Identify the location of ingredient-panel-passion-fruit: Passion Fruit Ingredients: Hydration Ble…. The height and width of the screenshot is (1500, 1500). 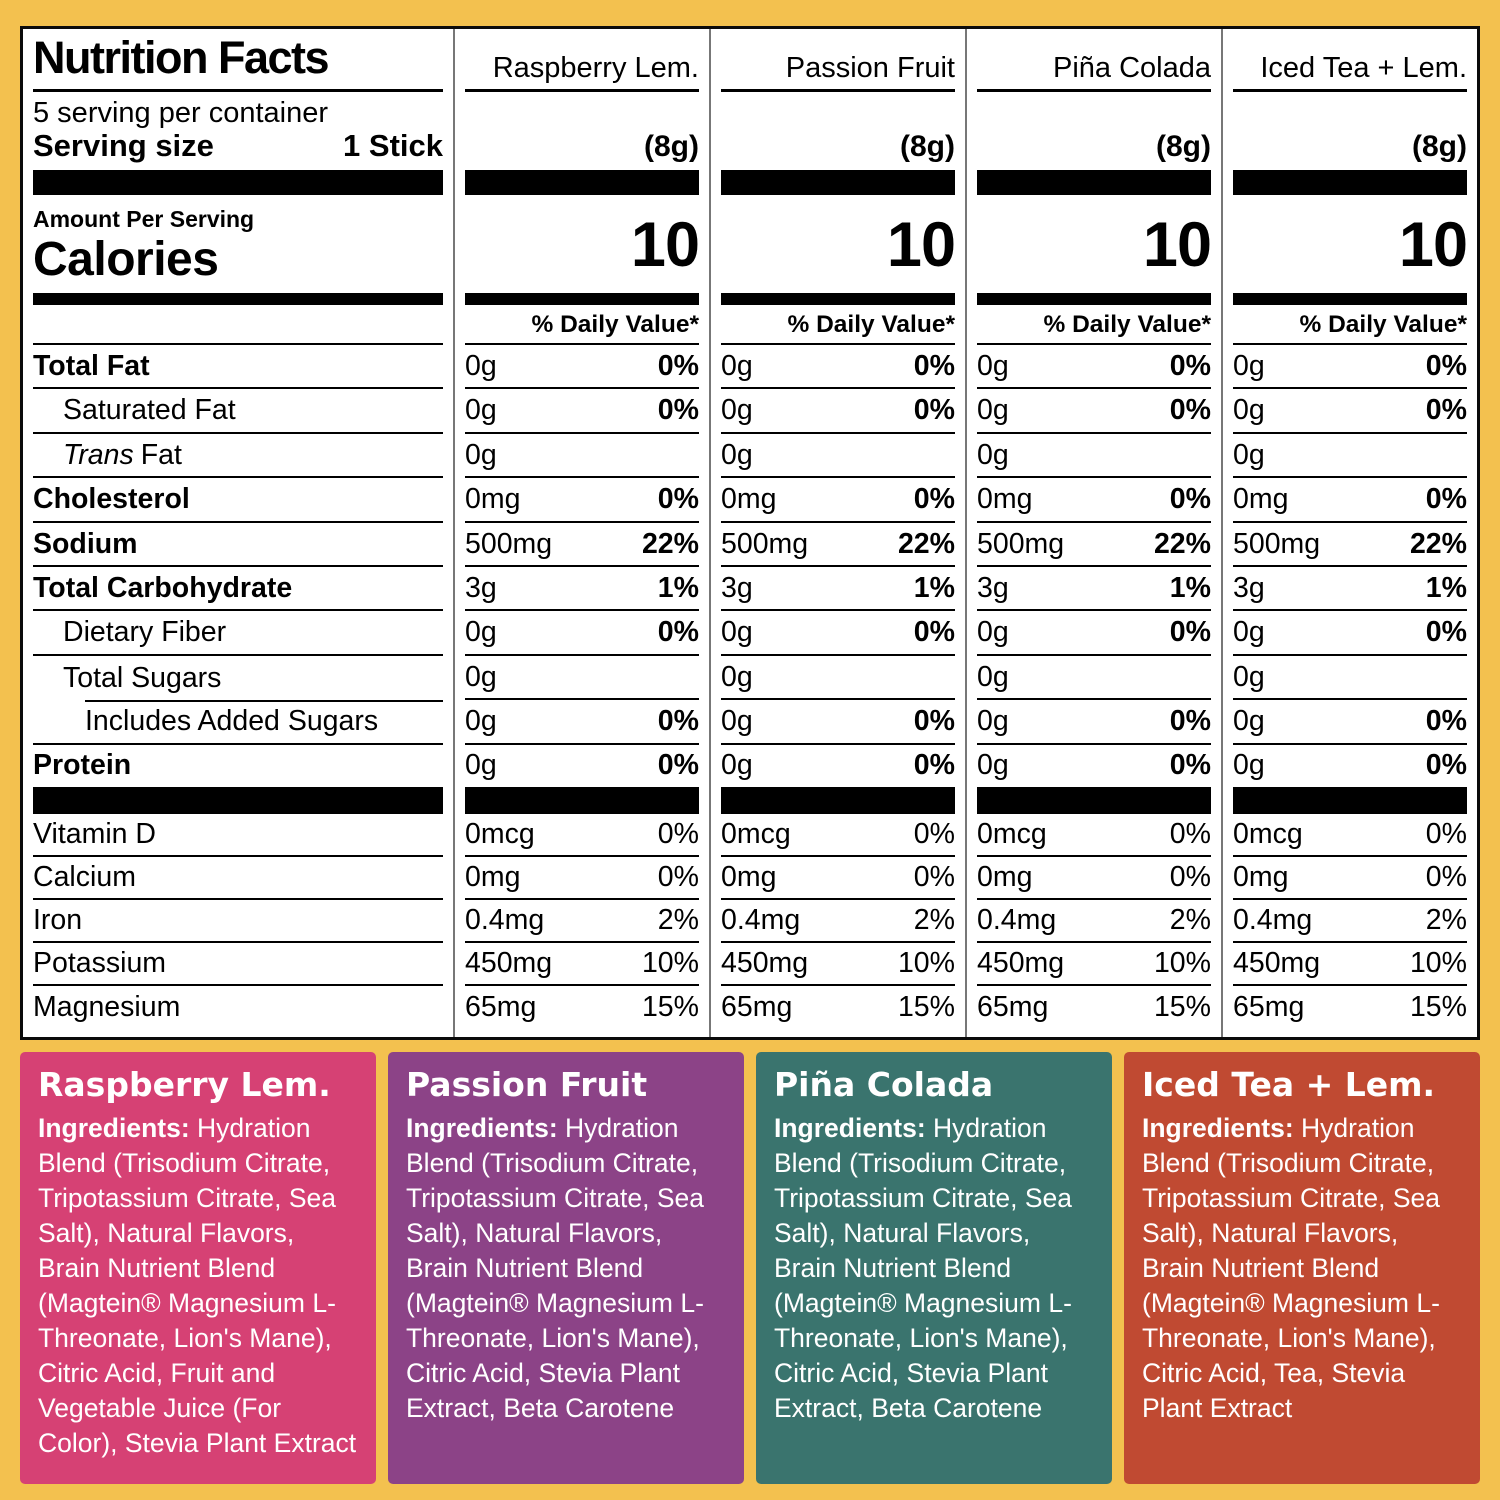
(566, 1268).